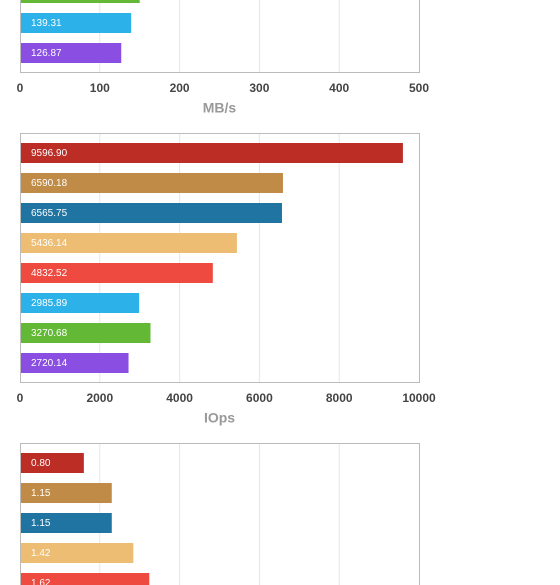 This screenshot has height=585, width=560. I want to click on value-label: 1.62, so click(41, 581).